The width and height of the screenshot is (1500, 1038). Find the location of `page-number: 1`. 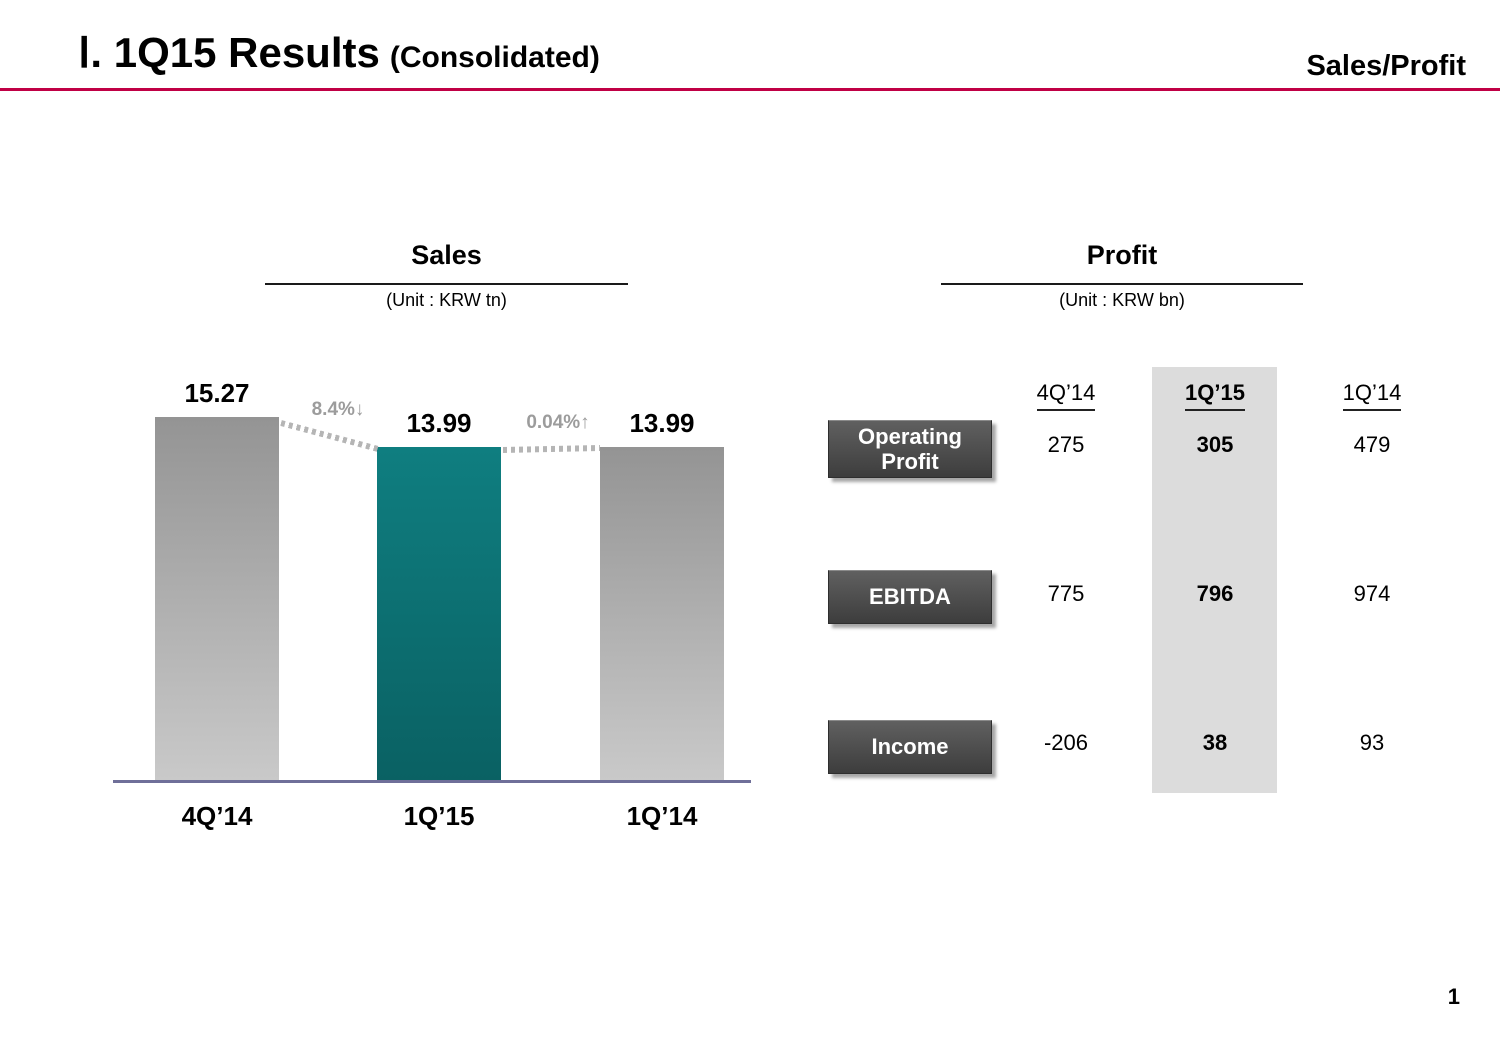

page-number: 1 is located at coordinates (1453, 996).